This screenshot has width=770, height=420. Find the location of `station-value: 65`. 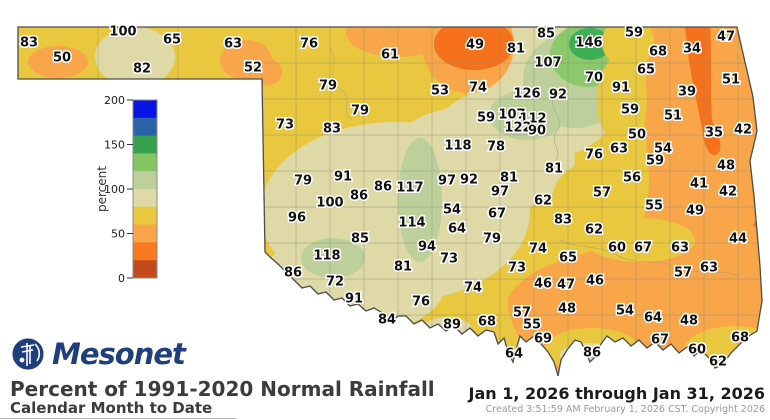

station-value: 65 is located at coordinates (172, 40).